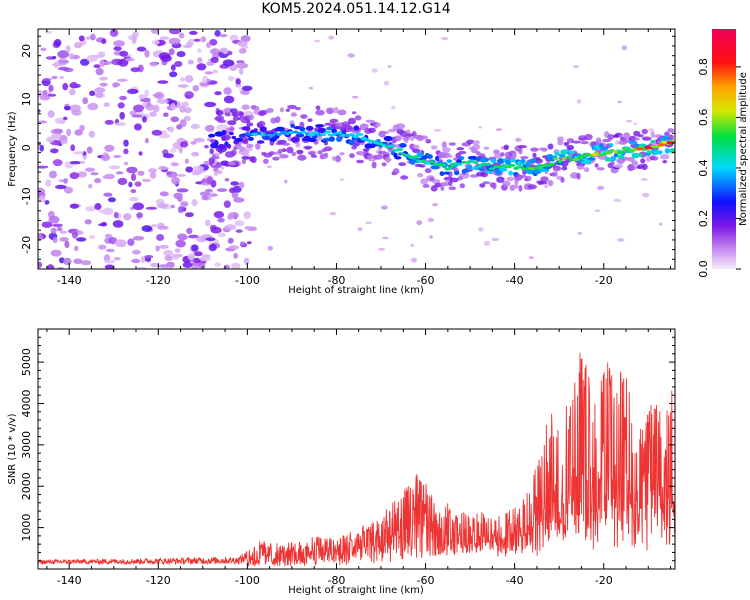 This screenshot has width=750, height=600. What do you see at coordinates (703, 67) in the screenshot?
I see `colorbar-tick-label: 0.8` at bounding box center [703, 67].